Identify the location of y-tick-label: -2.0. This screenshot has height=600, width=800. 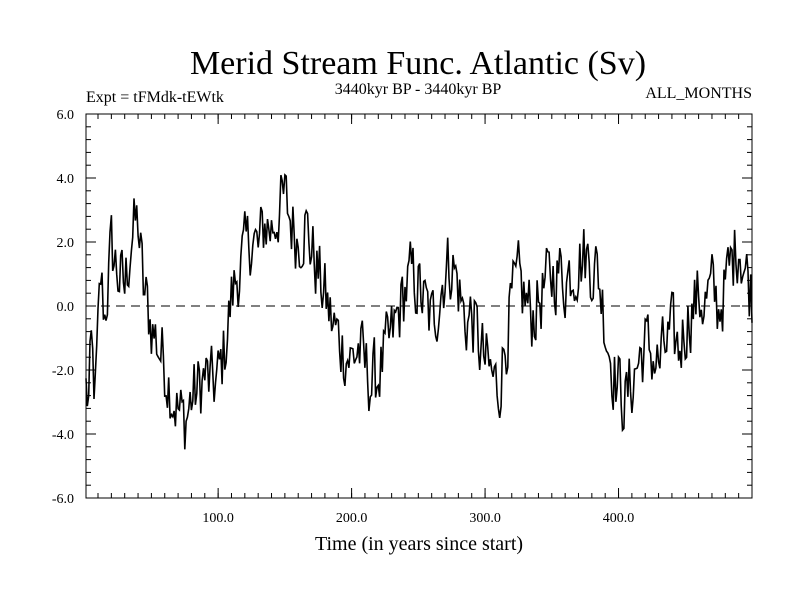
(63, 371).